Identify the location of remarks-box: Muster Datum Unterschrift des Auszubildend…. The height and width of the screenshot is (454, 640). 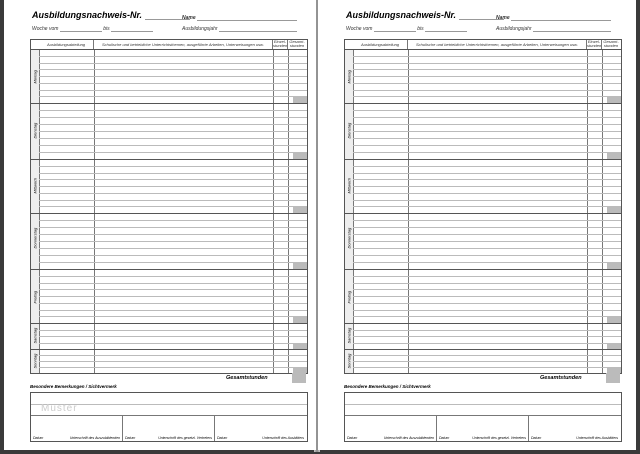
(169, 417).